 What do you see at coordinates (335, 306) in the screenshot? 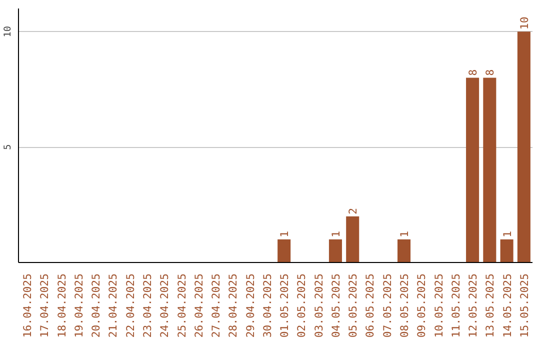
I see `x-tick-label: 04.05.2025` at bounding box center [335, 306].